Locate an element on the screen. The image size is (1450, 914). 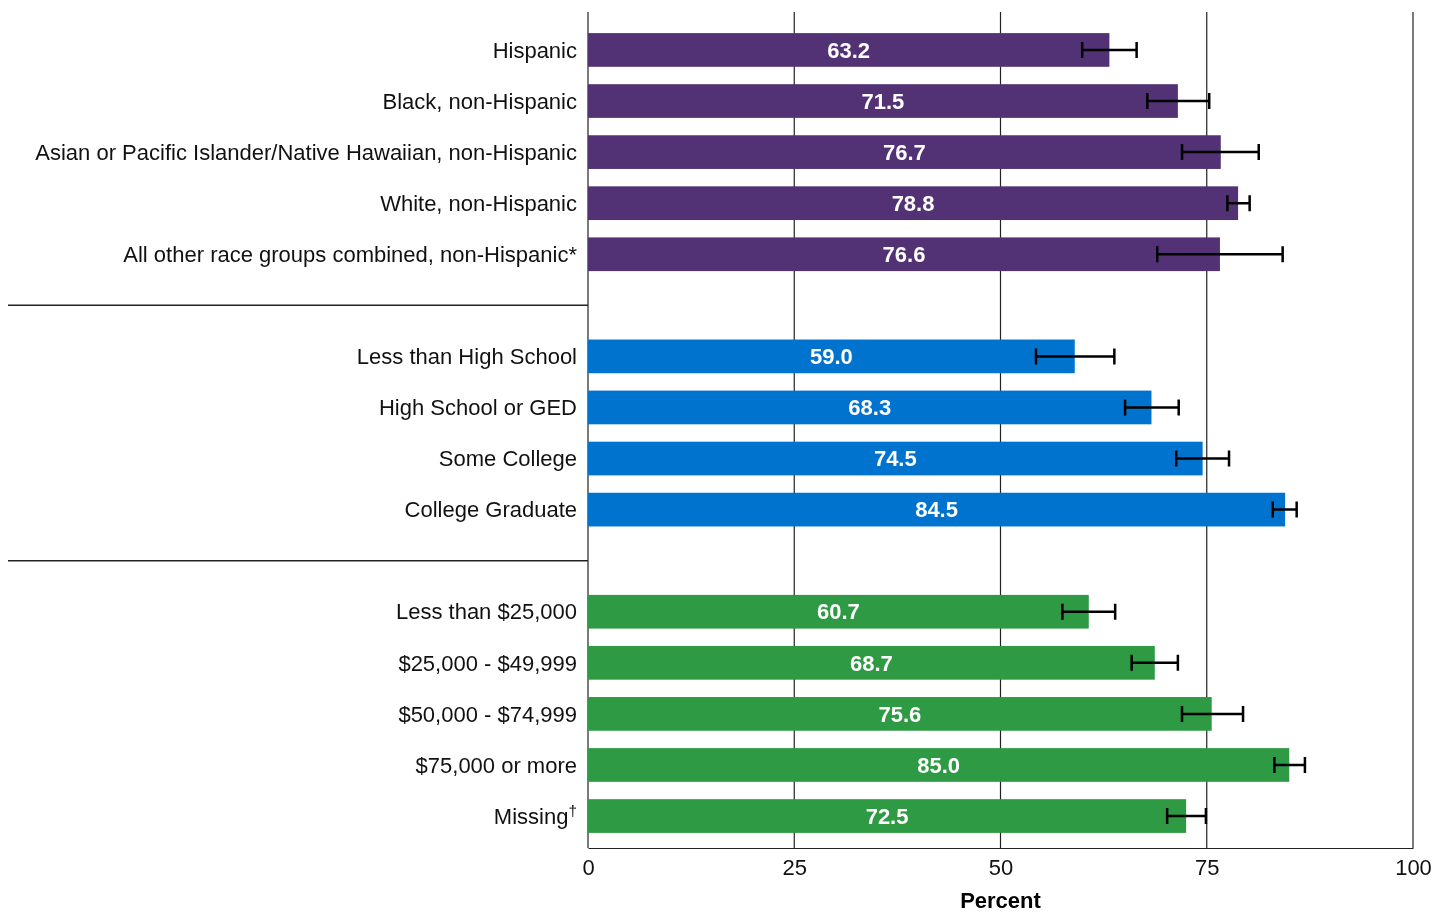
y-tick-label: Some College is located at coordinates (507, 459).